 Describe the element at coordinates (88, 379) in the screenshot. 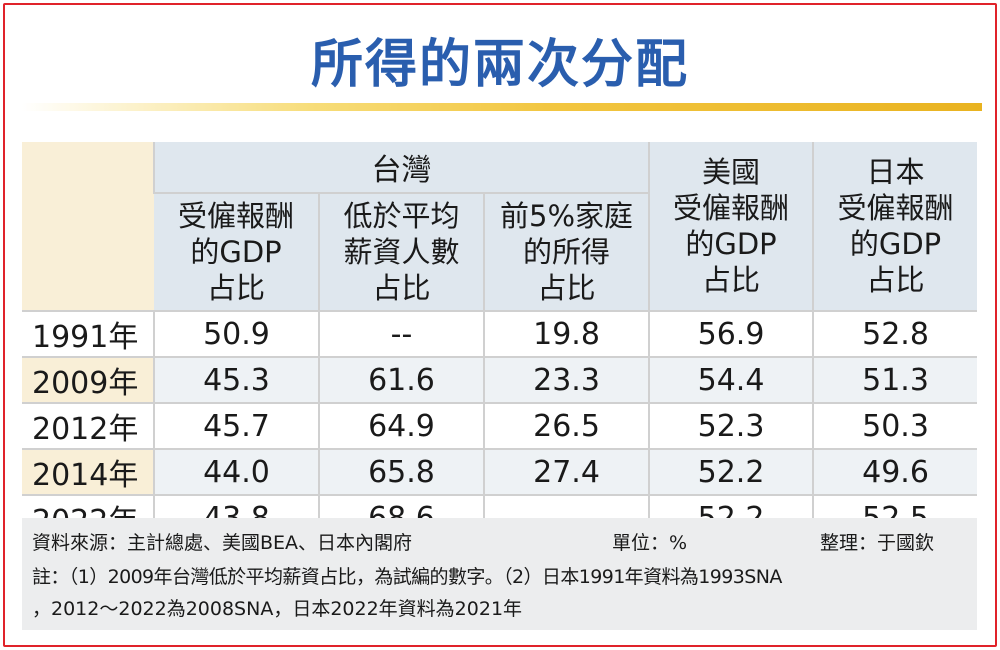

I see `row-year: 2009年` at that location.